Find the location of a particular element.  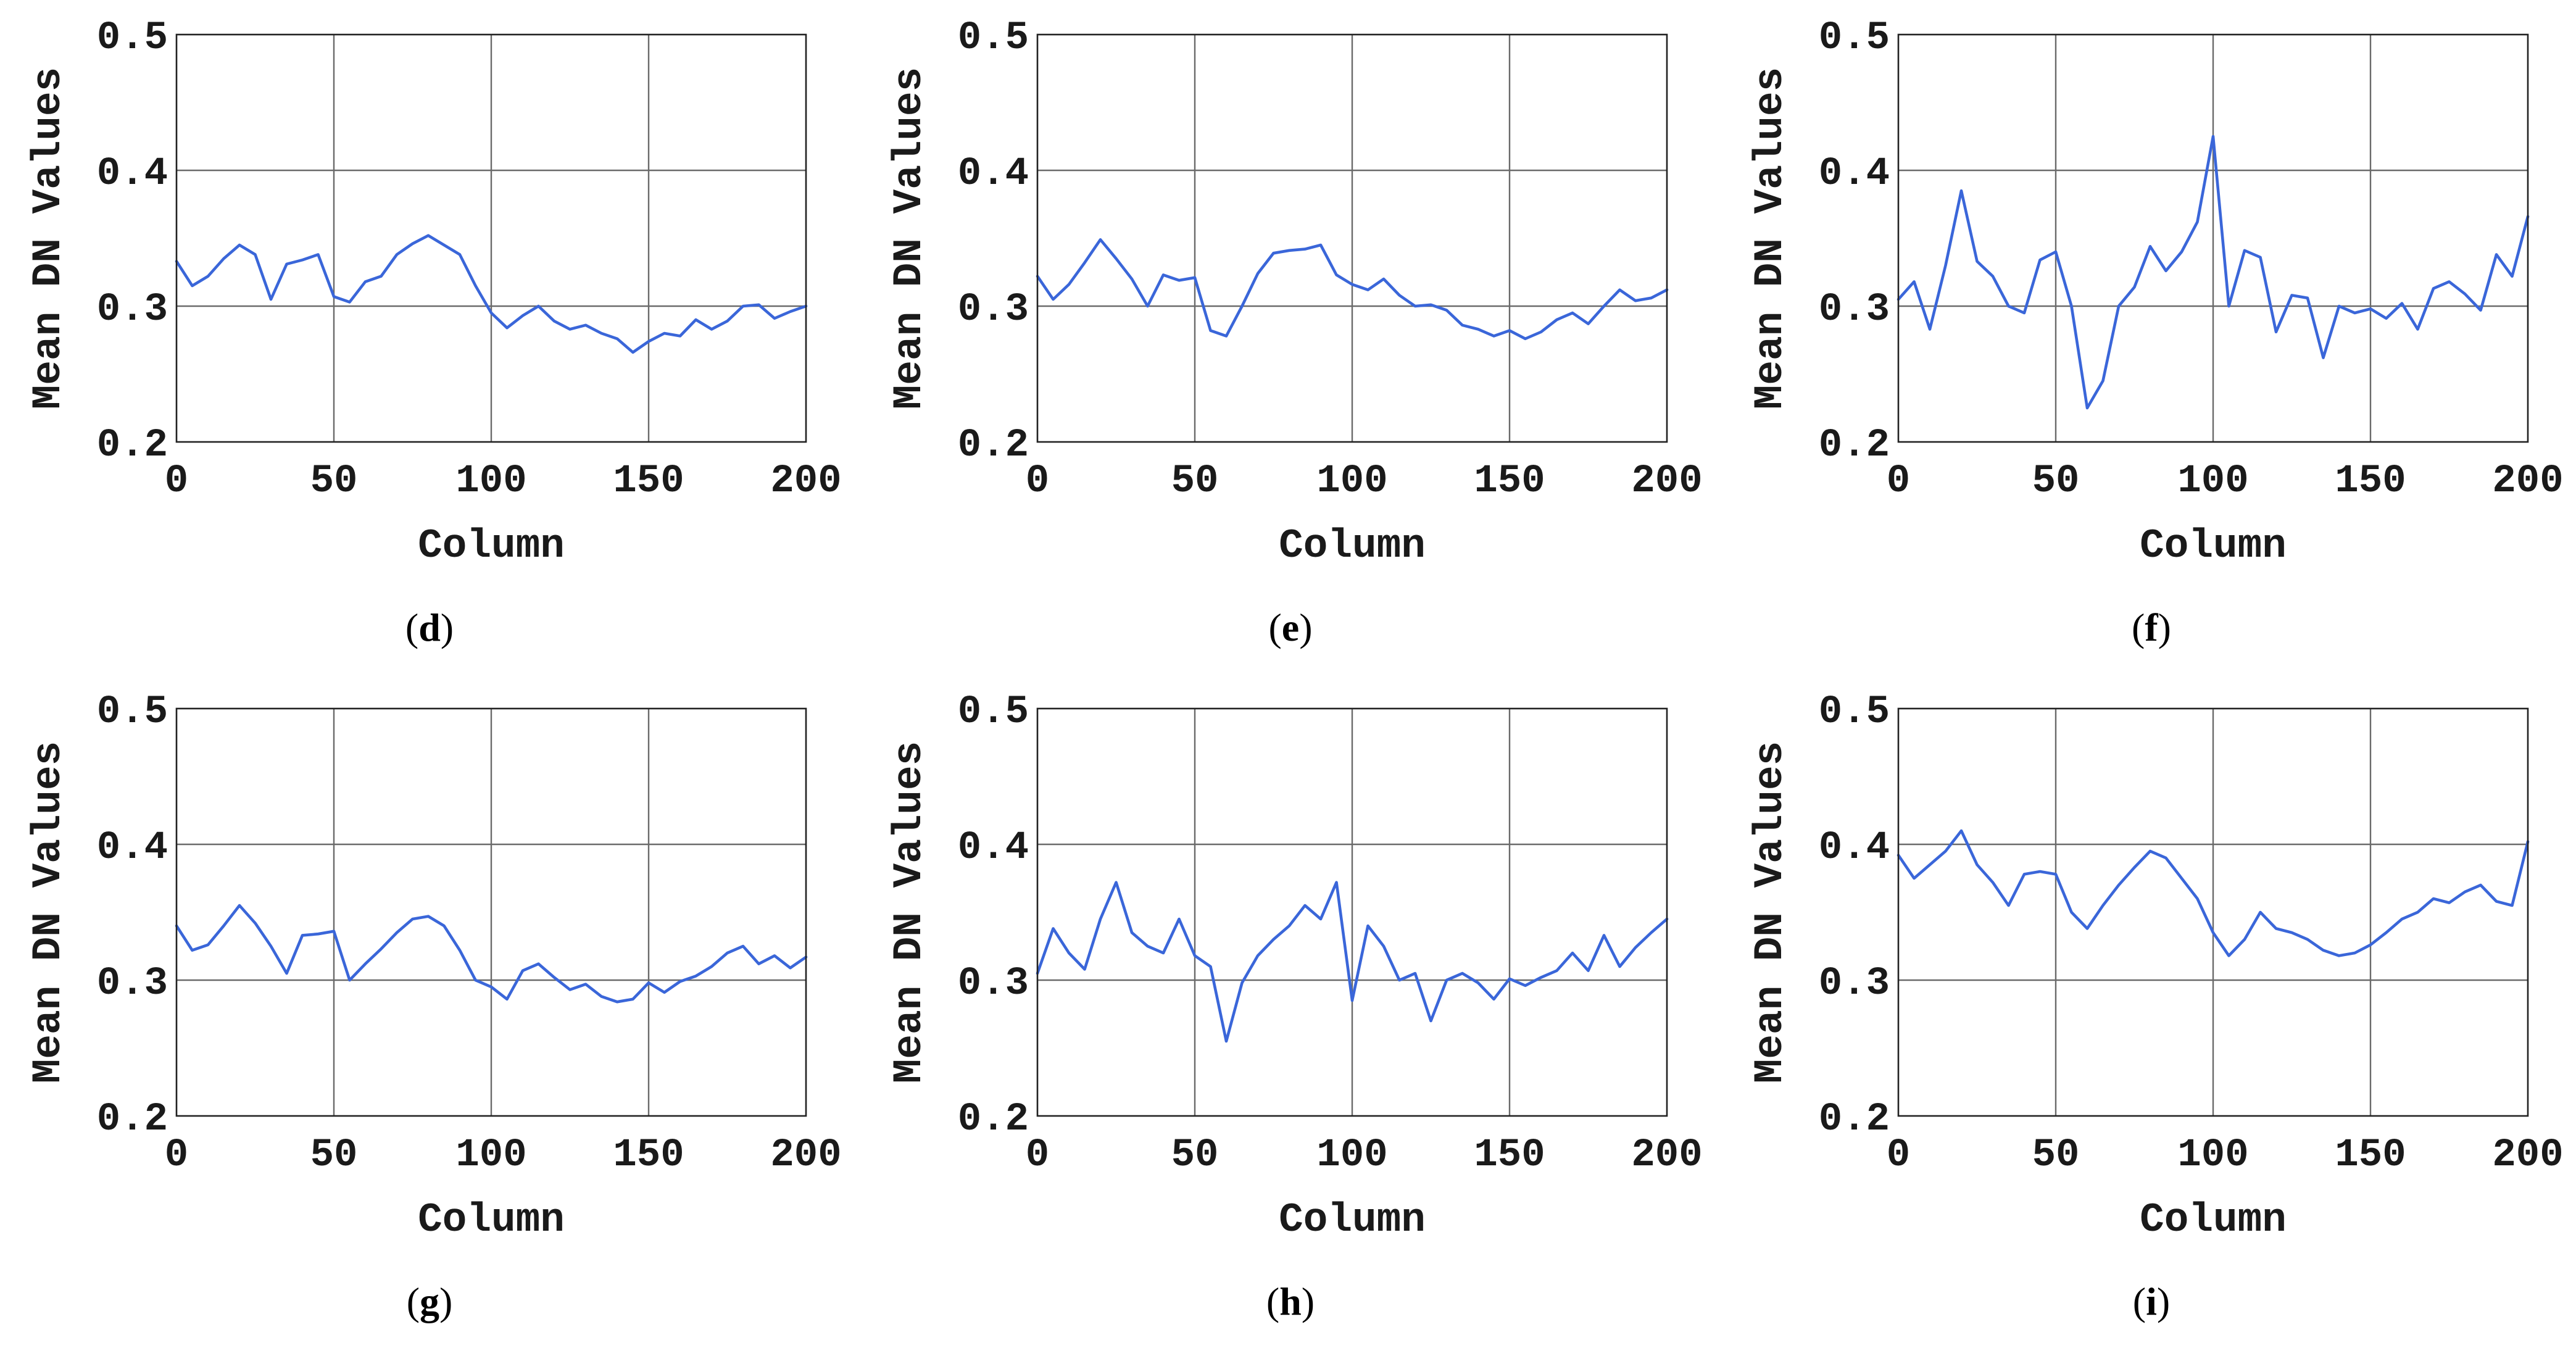

series-line-e is located at coordinates (1352, 289).